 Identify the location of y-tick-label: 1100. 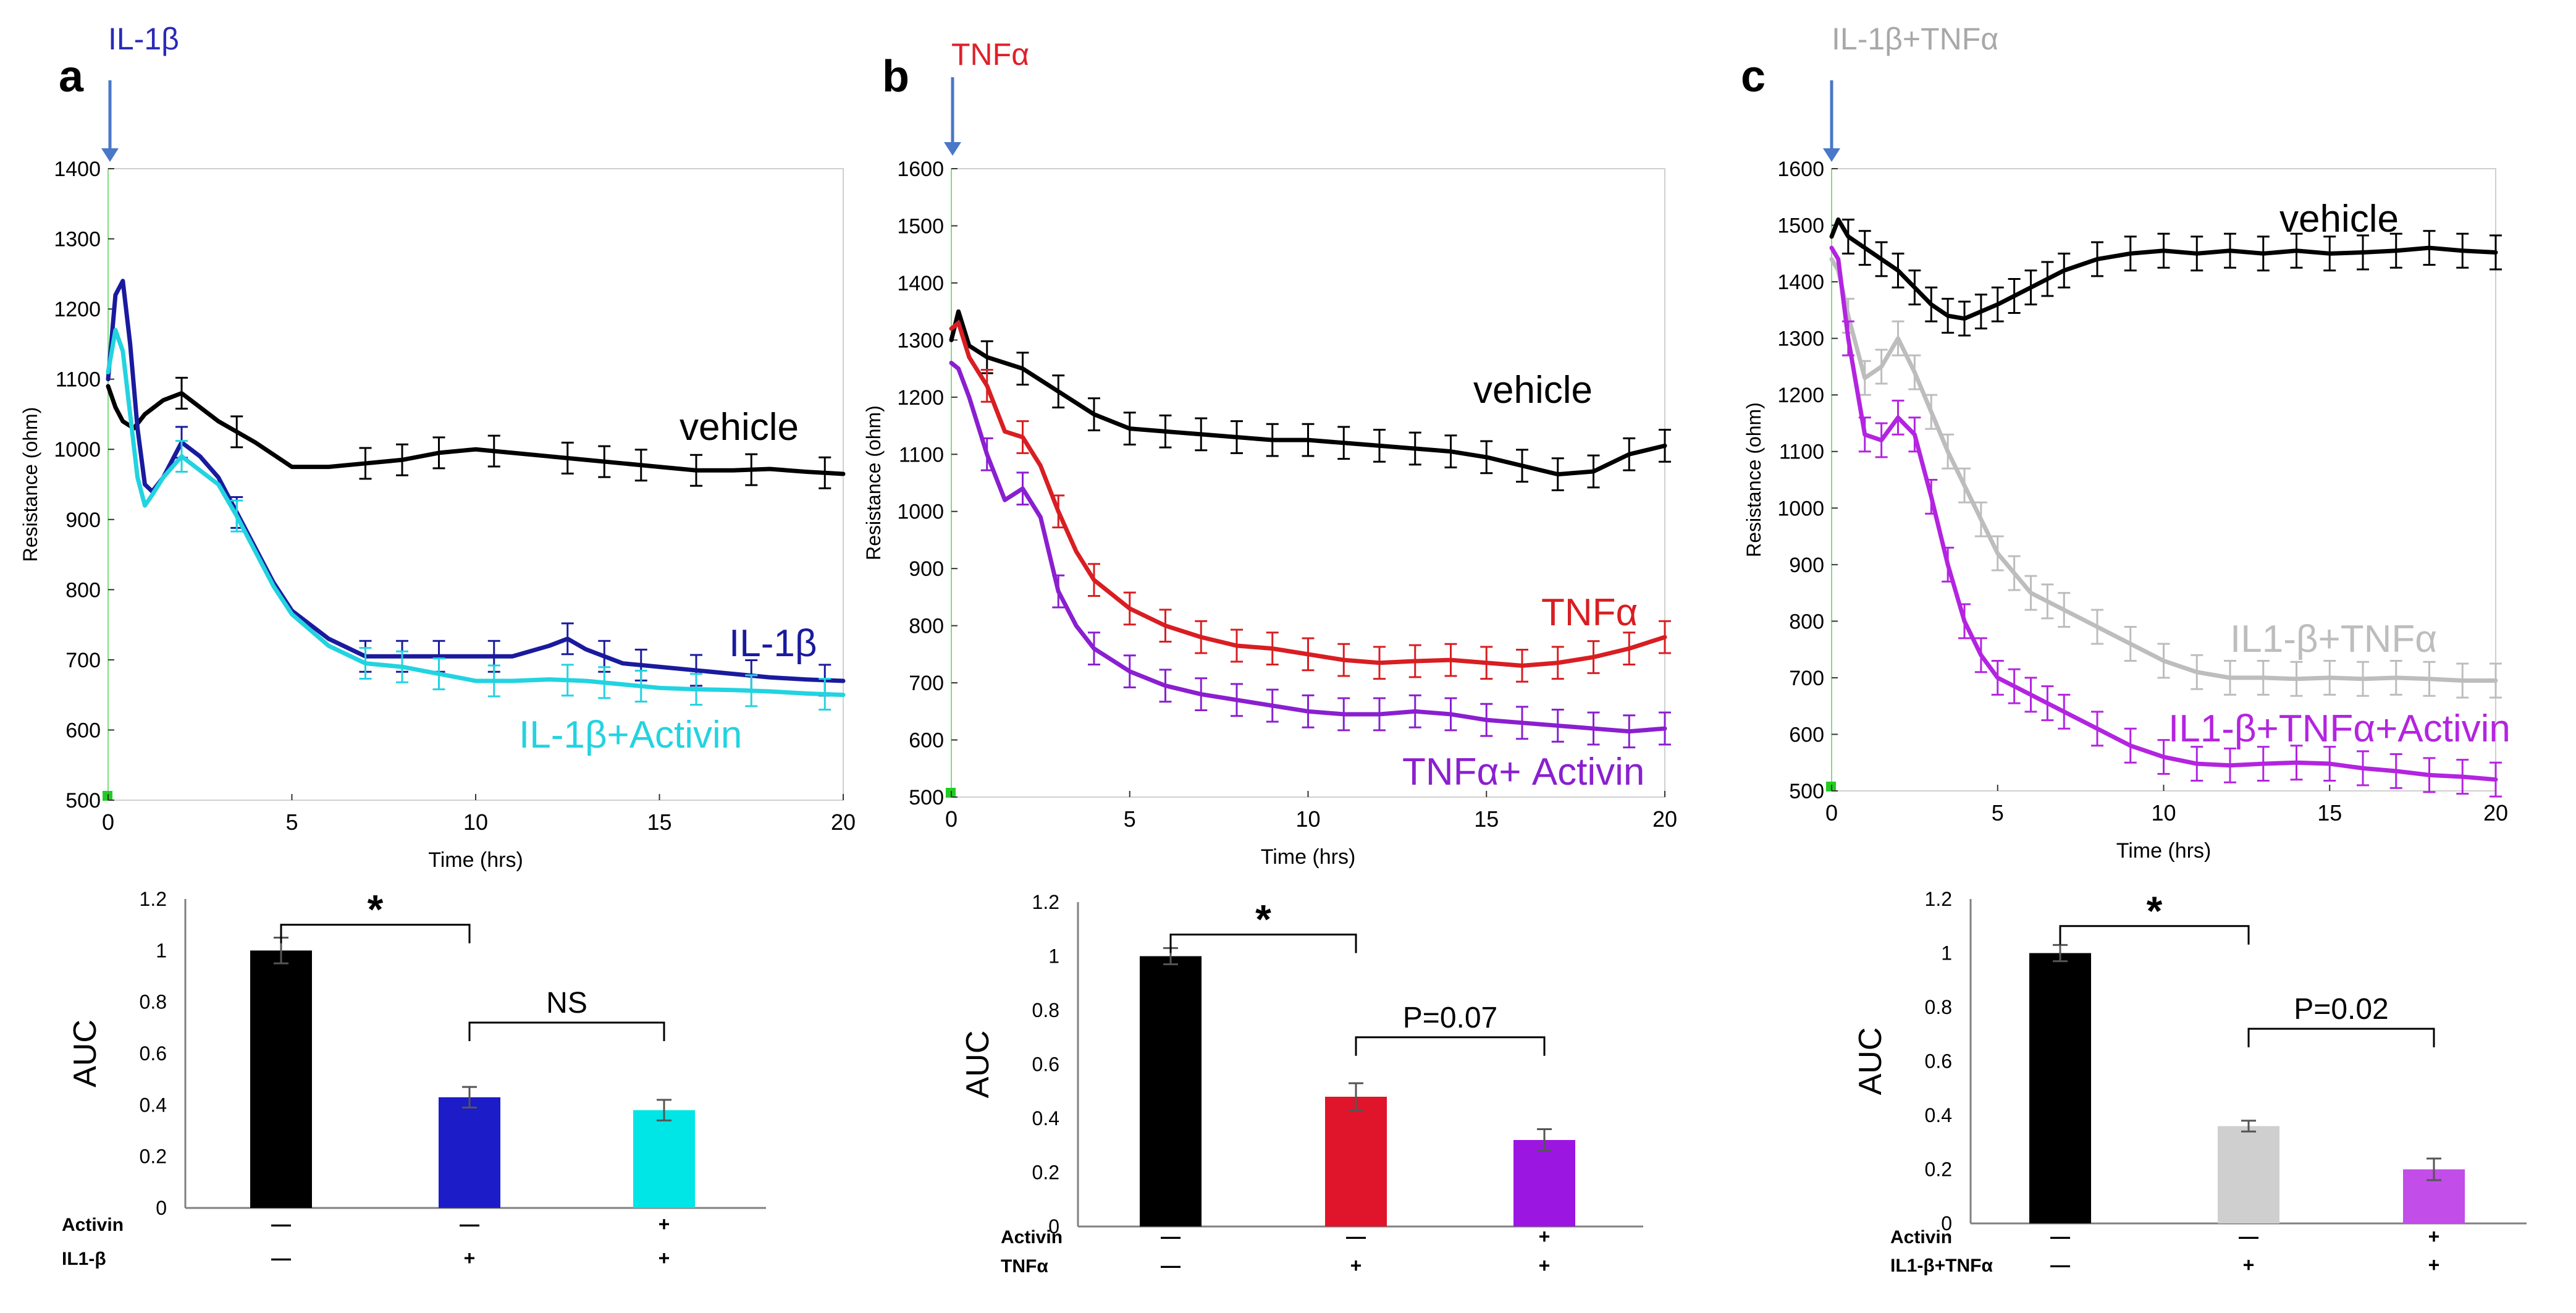
(1801, 452).